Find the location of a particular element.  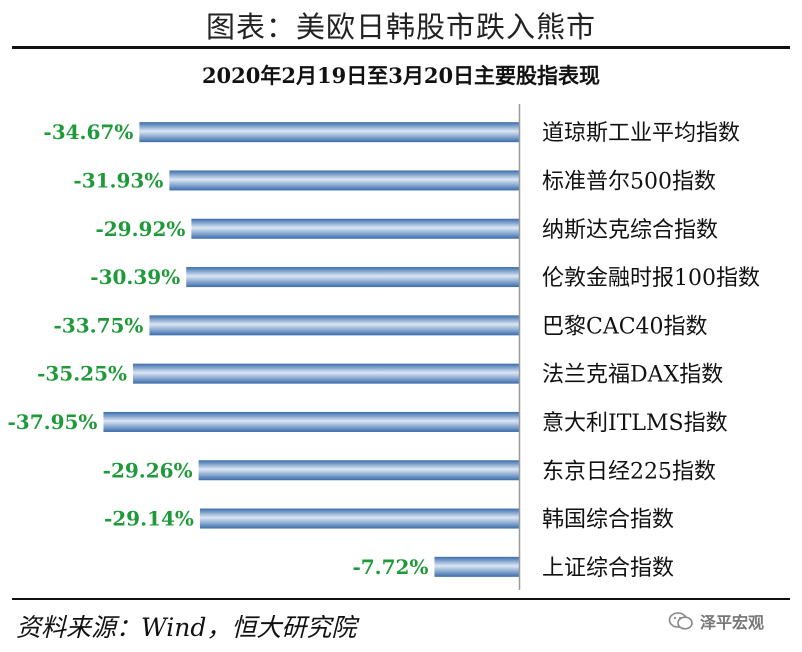

category-label: 韩国综合指数 is located at coordinates (608, 520).